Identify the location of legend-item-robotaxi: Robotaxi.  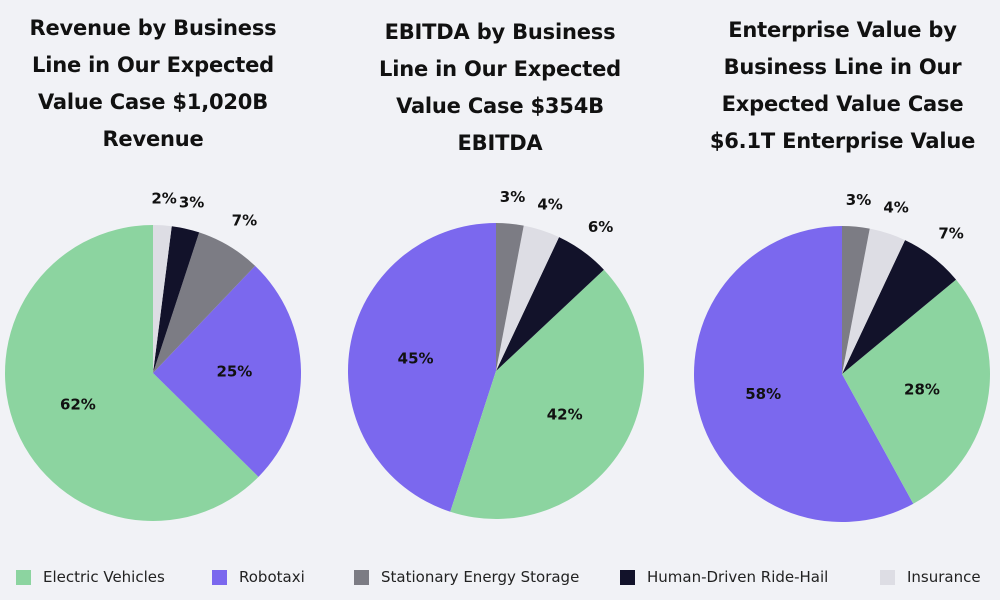
(258, 577).